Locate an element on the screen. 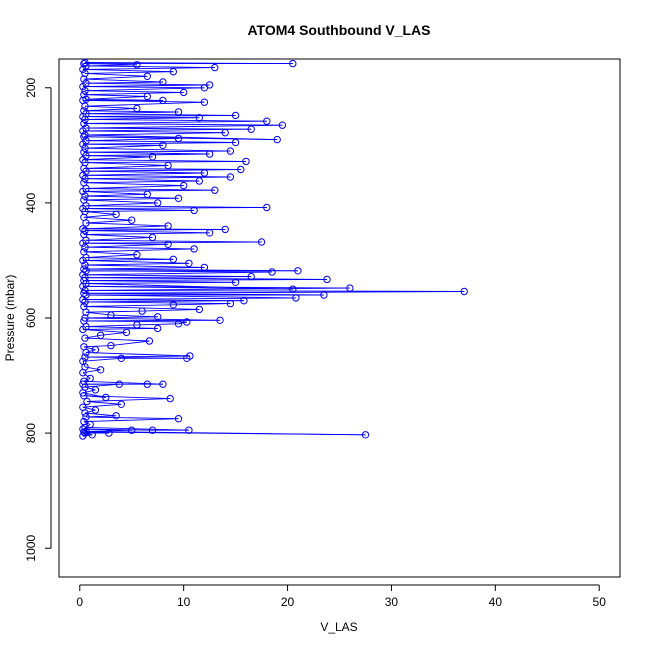 Image resolution: width=650 pixels, height=650 pixels. x-tick-label: 30 is located at coordinates (392, 602).